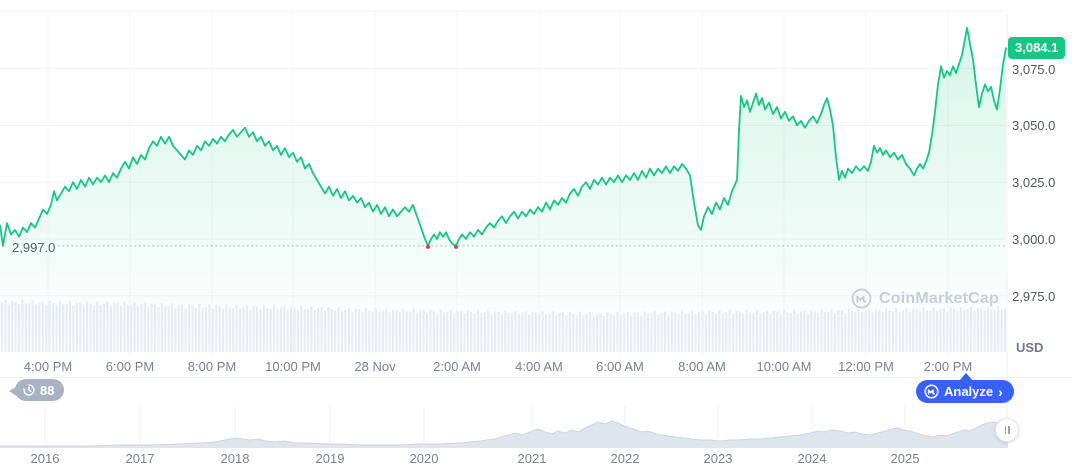 This screenshot has height=470, width=1072. I want to click on analyze-pointer, so click(966, 377).